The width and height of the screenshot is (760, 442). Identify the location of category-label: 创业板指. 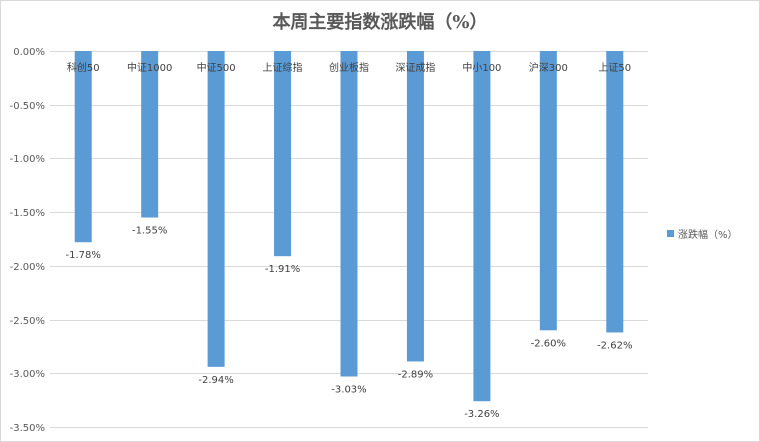
(349, 67).